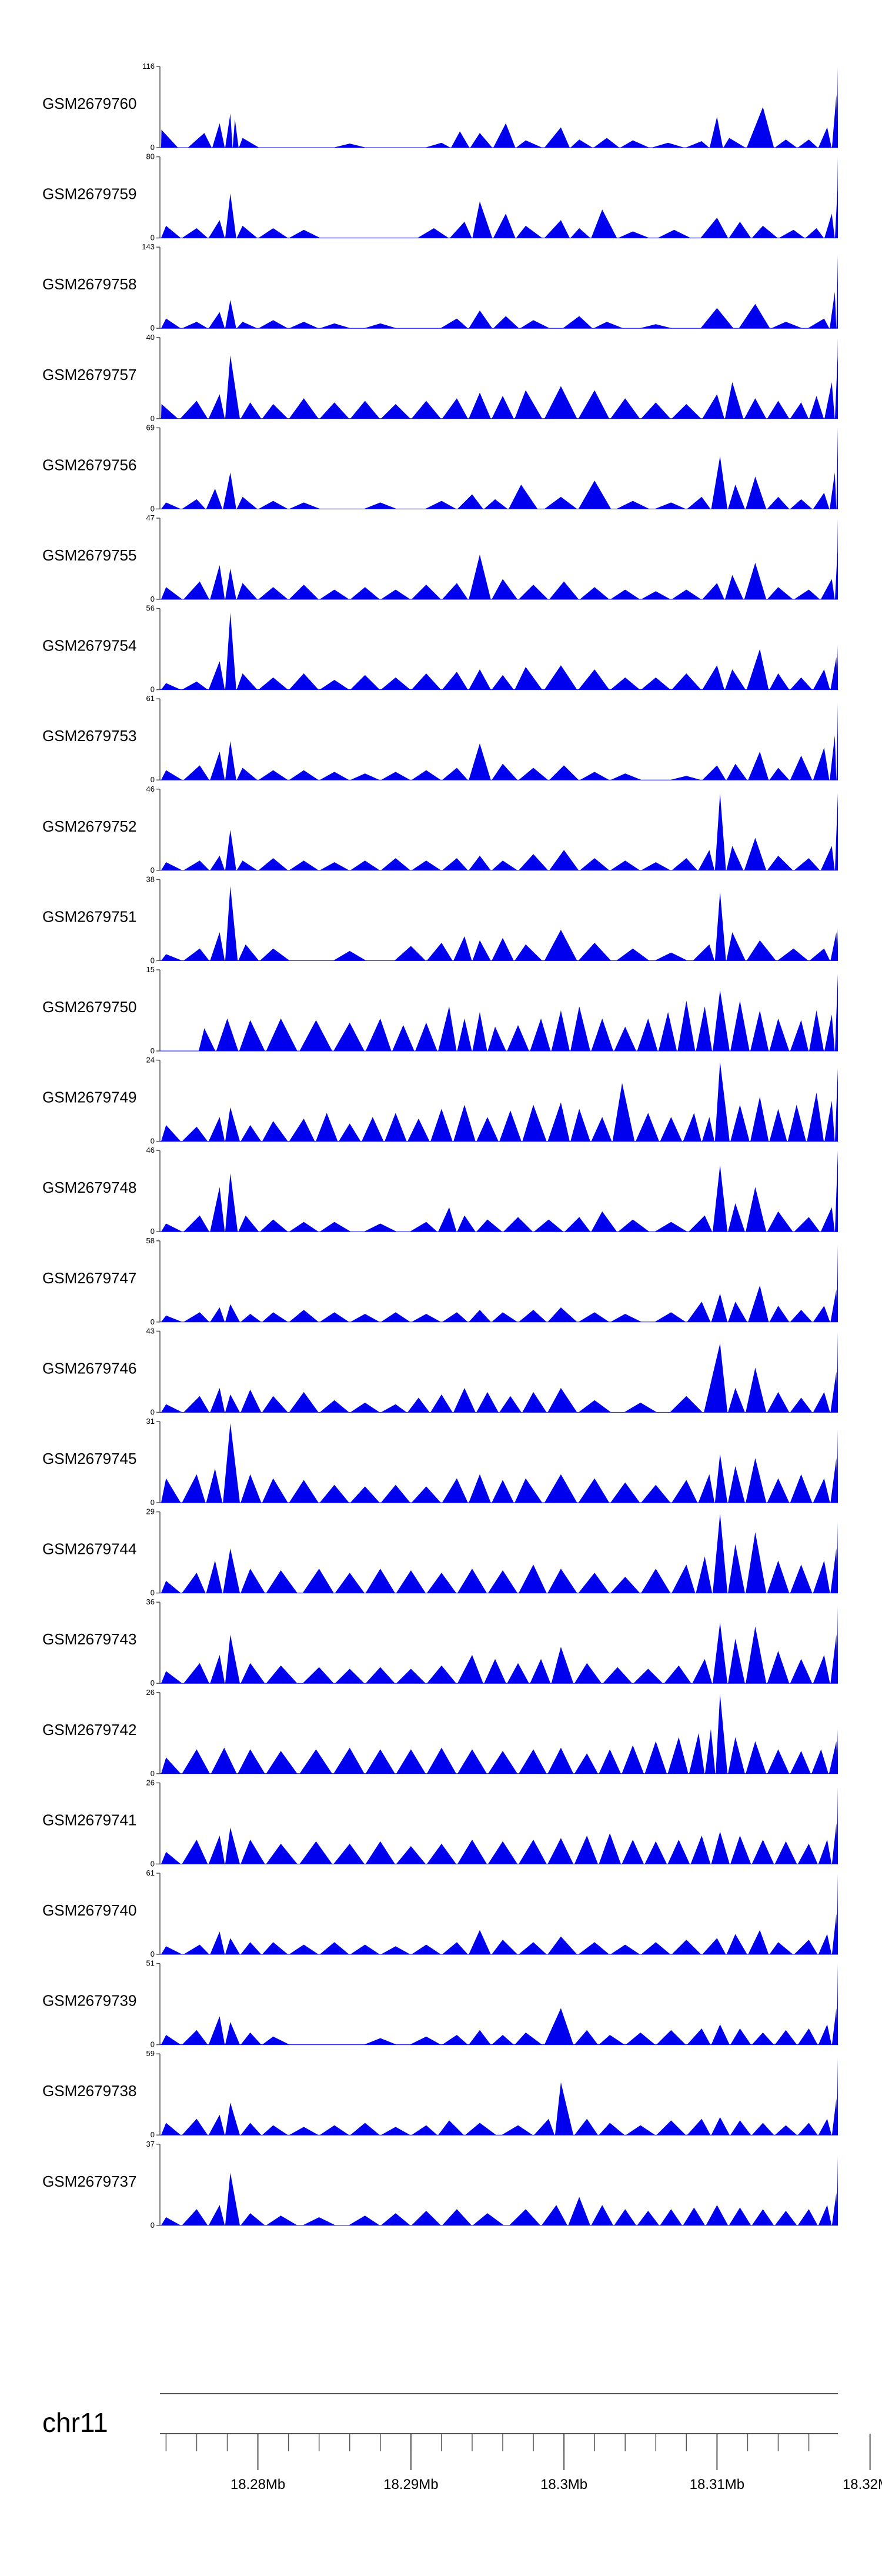  I want to click on y-max-label: 31, so click(150, 1421).